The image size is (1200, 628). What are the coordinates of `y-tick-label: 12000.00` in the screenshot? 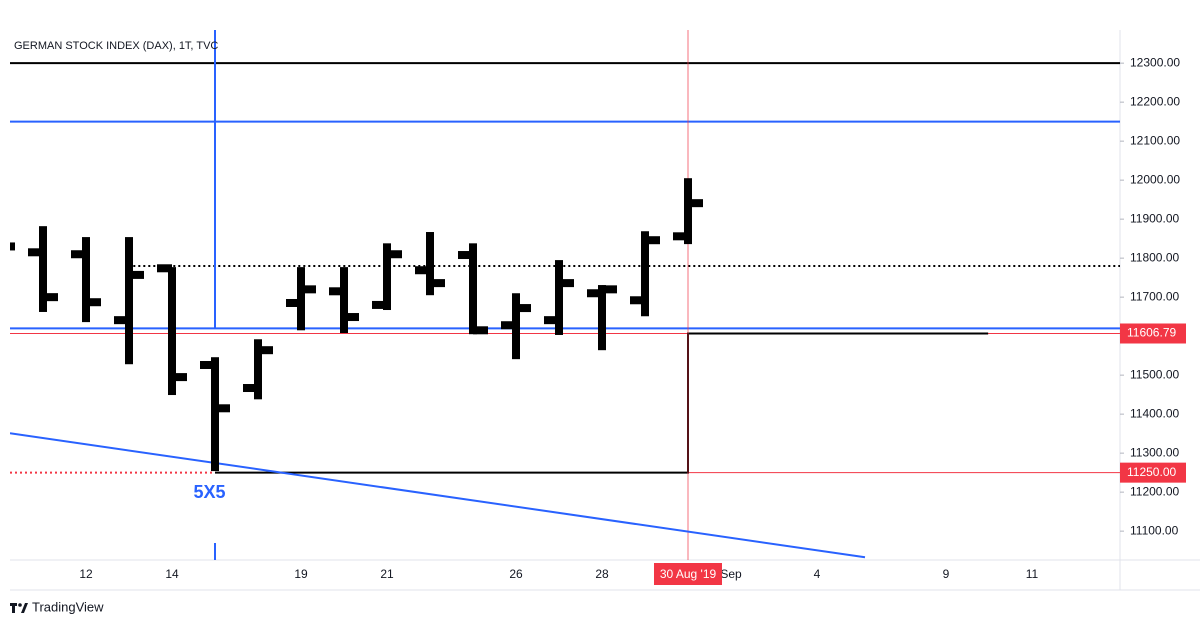 It's located at (1155, 179).